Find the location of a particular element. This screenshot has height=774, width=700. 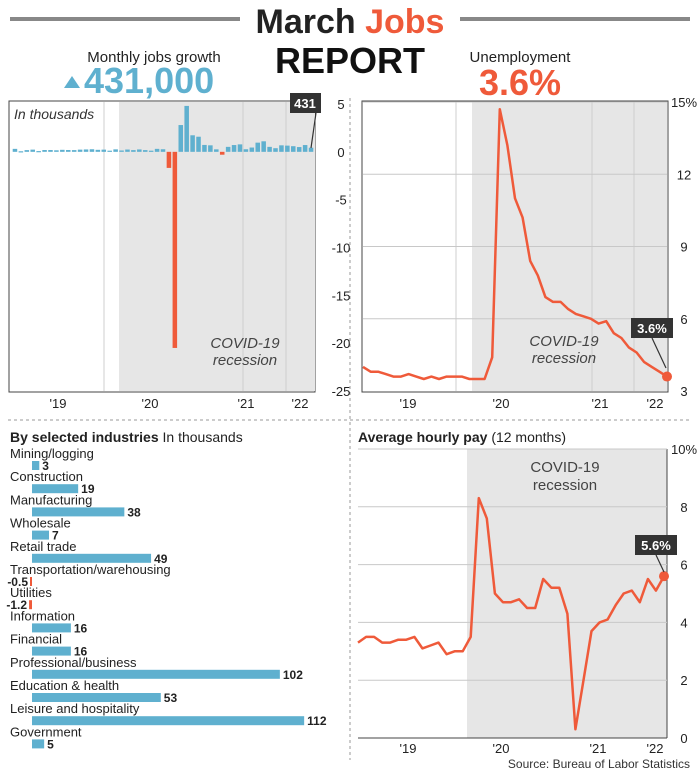

pay-y-tick: 4 is located at coordinates (683, 622).